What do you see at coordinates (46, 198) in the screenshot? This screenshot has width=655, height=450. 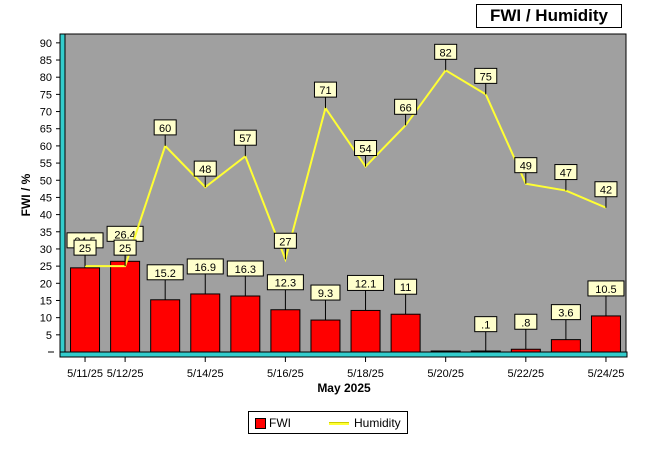 I see `y-tick-label: 45` at bounding box center [46, 198].